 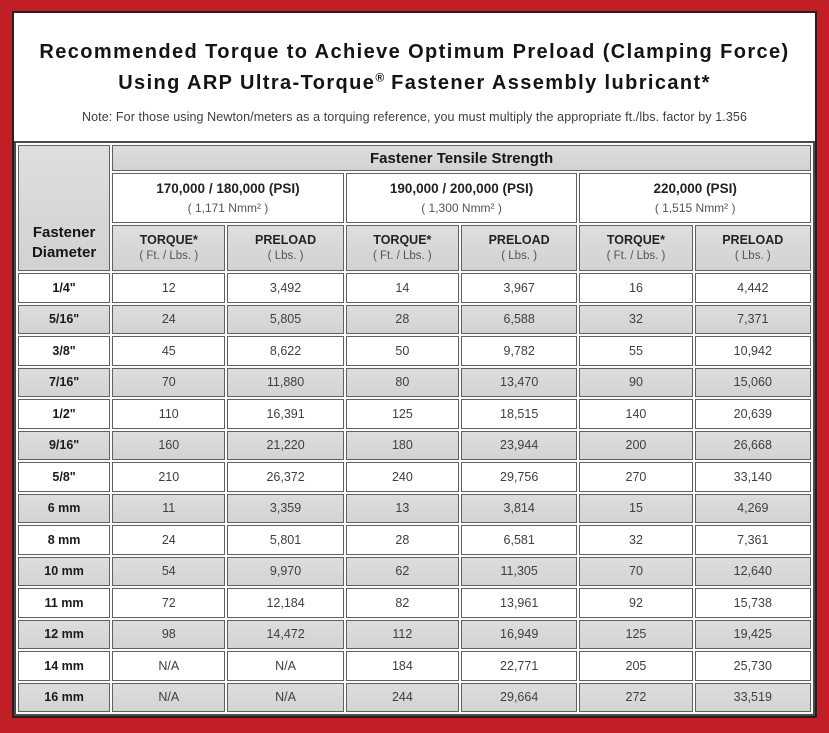 I want to click on preload-value: 22,771, so click(x=519, y=666).